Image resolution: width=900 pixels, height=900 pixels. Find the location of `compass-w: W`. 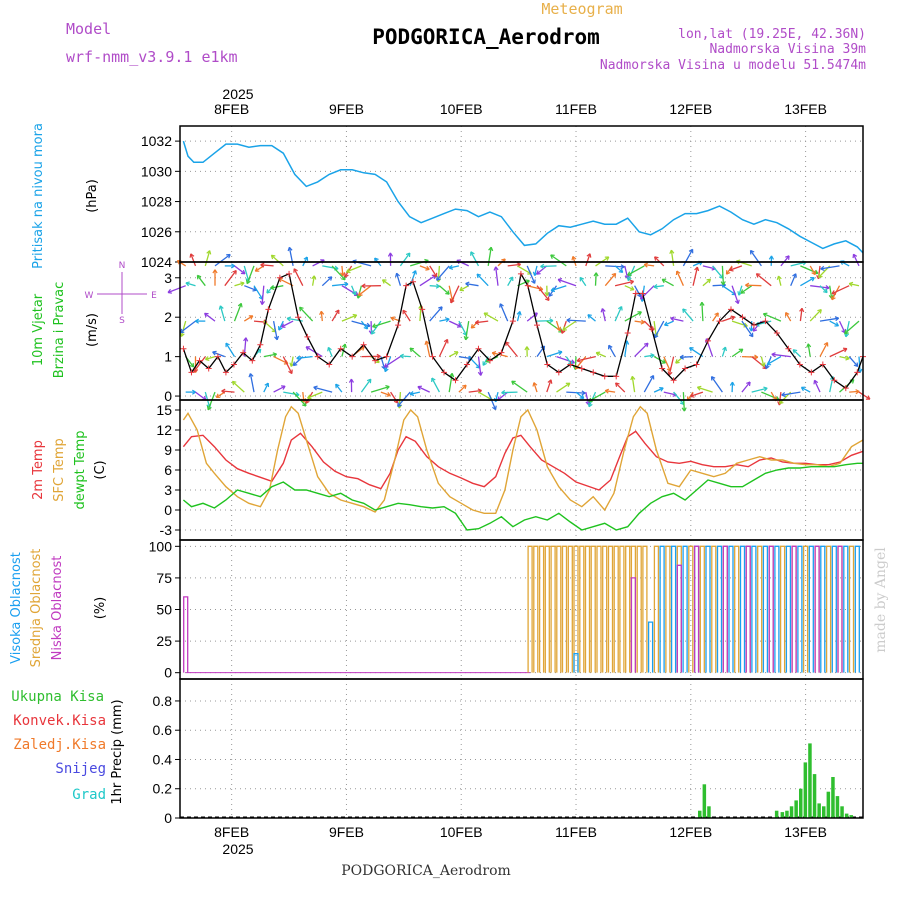

compass-w: W is located at coordinates (89, 296).